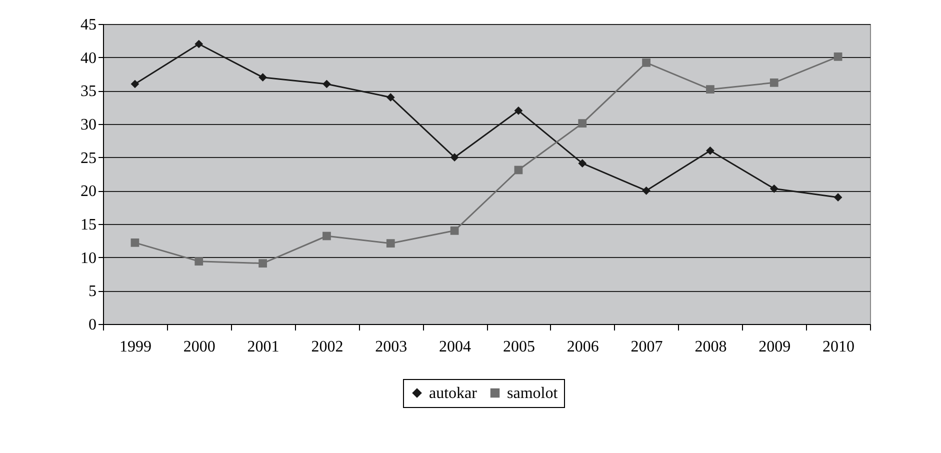 This screenshot has width=941, height=453. What do you see at coordinates (532, 393) in the screenshot?
I see `legend-label: samolot` at bounding box center [532, 393].